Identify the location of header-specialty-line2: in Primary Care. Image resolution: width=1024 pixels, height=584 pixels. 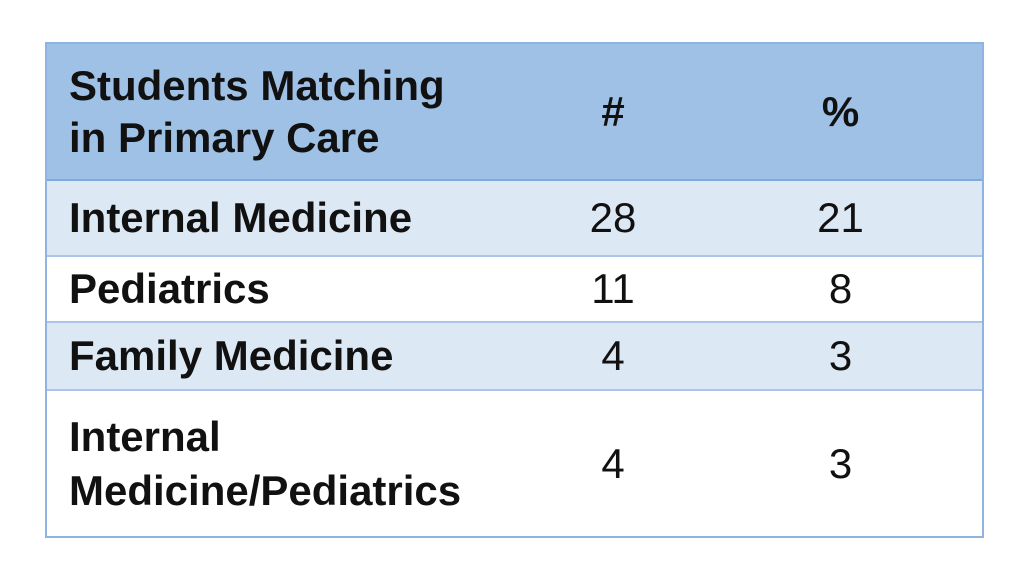
(224, 137).